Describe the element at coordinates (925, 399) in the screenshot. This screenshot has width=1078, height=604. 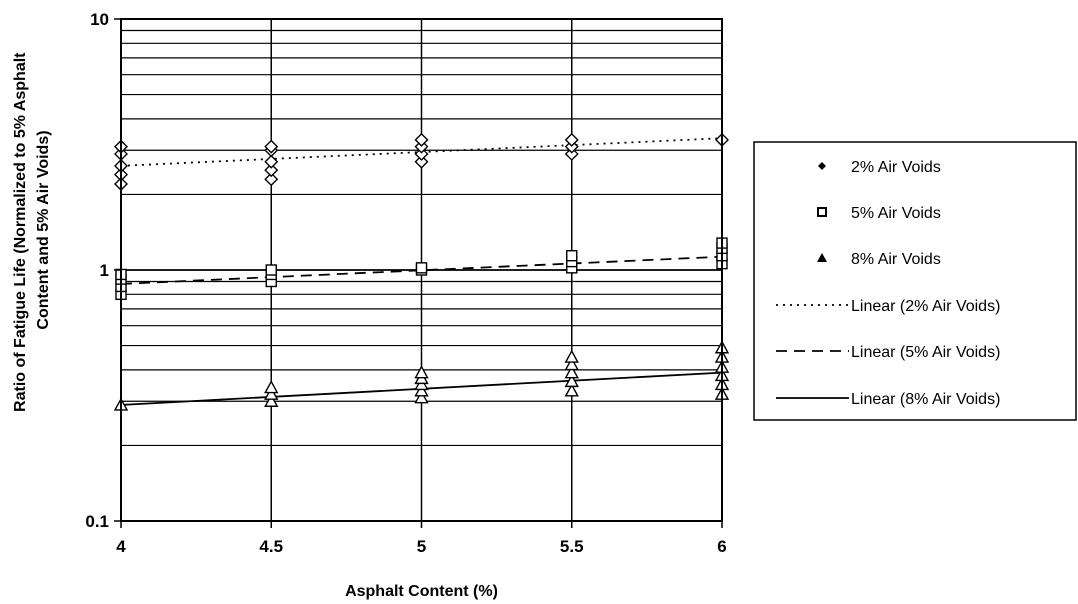
I see `legend-label: Linear (8% Air Voids)` at that location.